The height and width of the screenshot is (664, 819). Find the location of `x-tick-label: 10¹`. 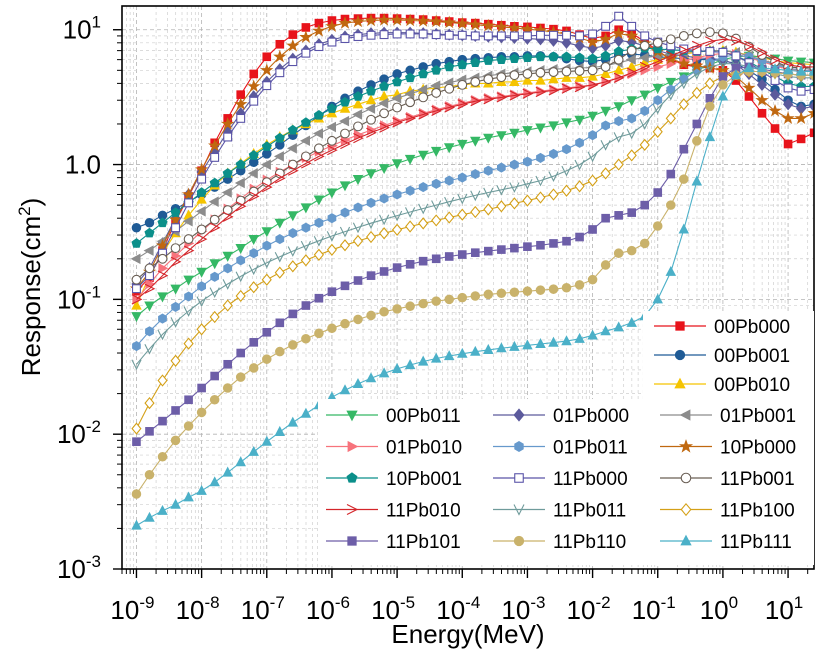

x-tick-label: 10¹ is located at coordinates (784, 609).